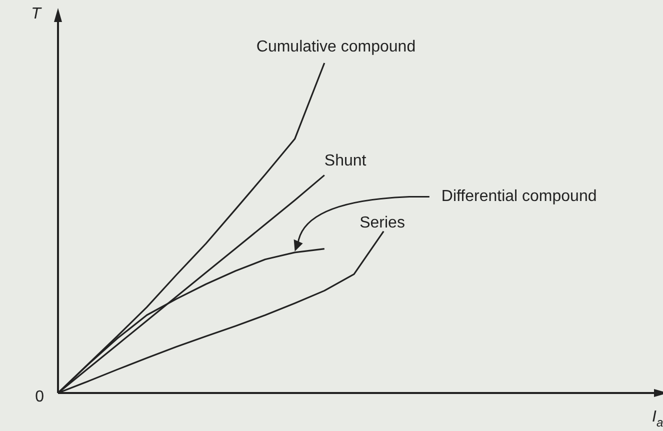  Describe the element at coordinates (345, 161) in the screenshot. I see `series-label: Shunt` at that location.